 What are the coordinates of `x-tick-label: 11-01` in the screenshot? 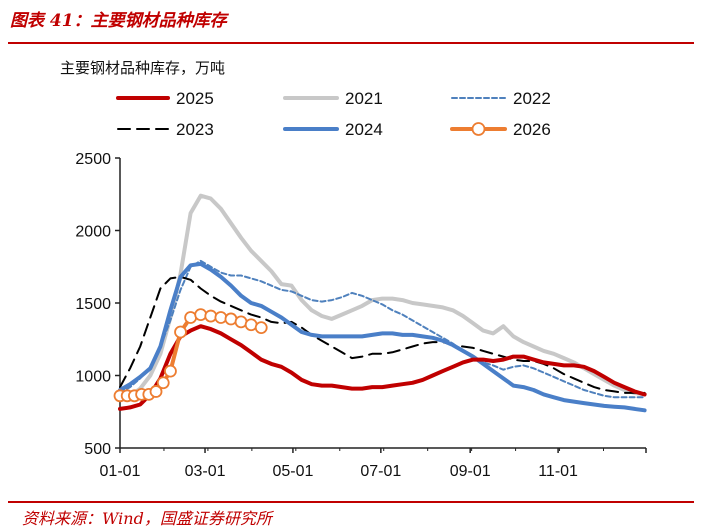 It's located at (558, 471).